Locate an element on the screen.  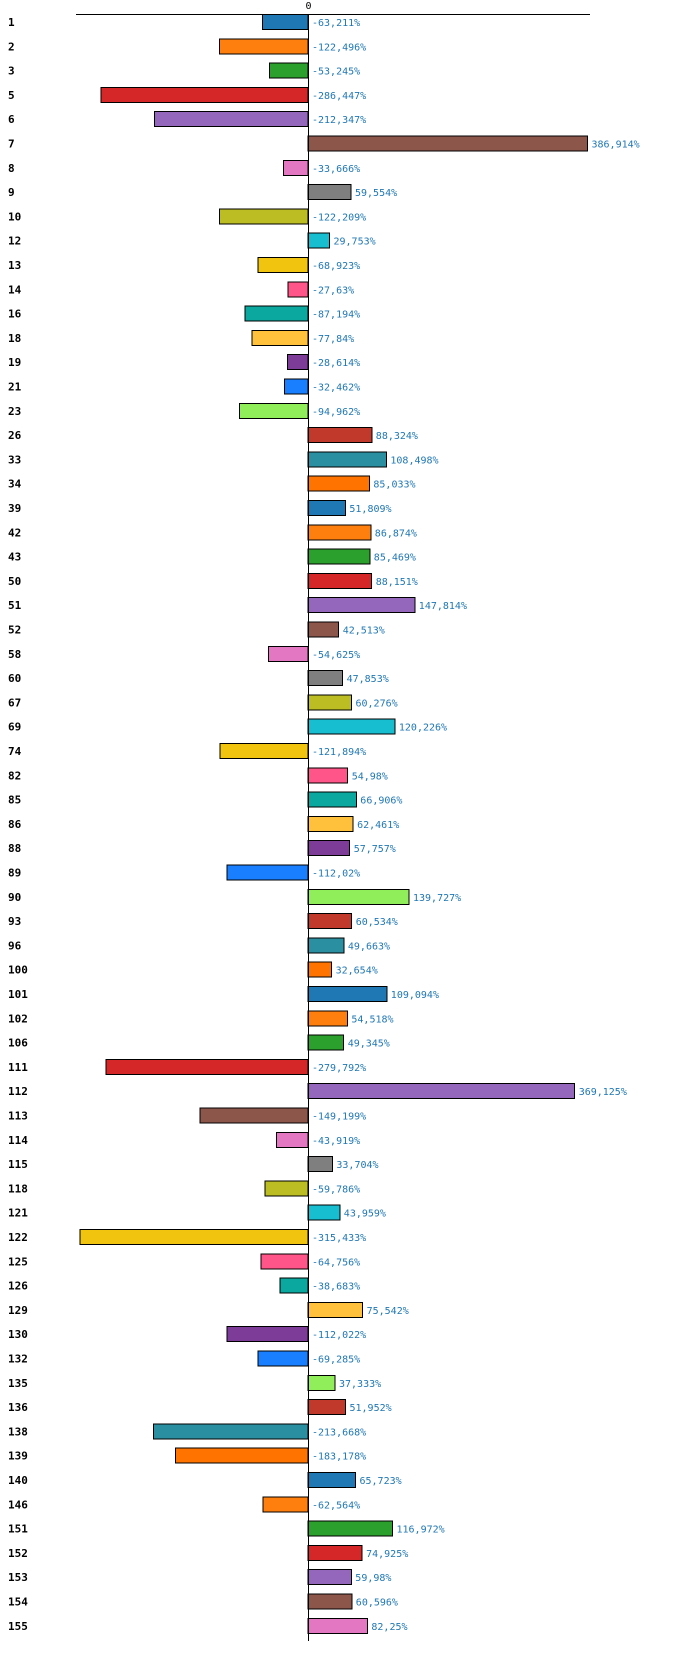
category-label-88: 88 is located at coordinates (14, 848).